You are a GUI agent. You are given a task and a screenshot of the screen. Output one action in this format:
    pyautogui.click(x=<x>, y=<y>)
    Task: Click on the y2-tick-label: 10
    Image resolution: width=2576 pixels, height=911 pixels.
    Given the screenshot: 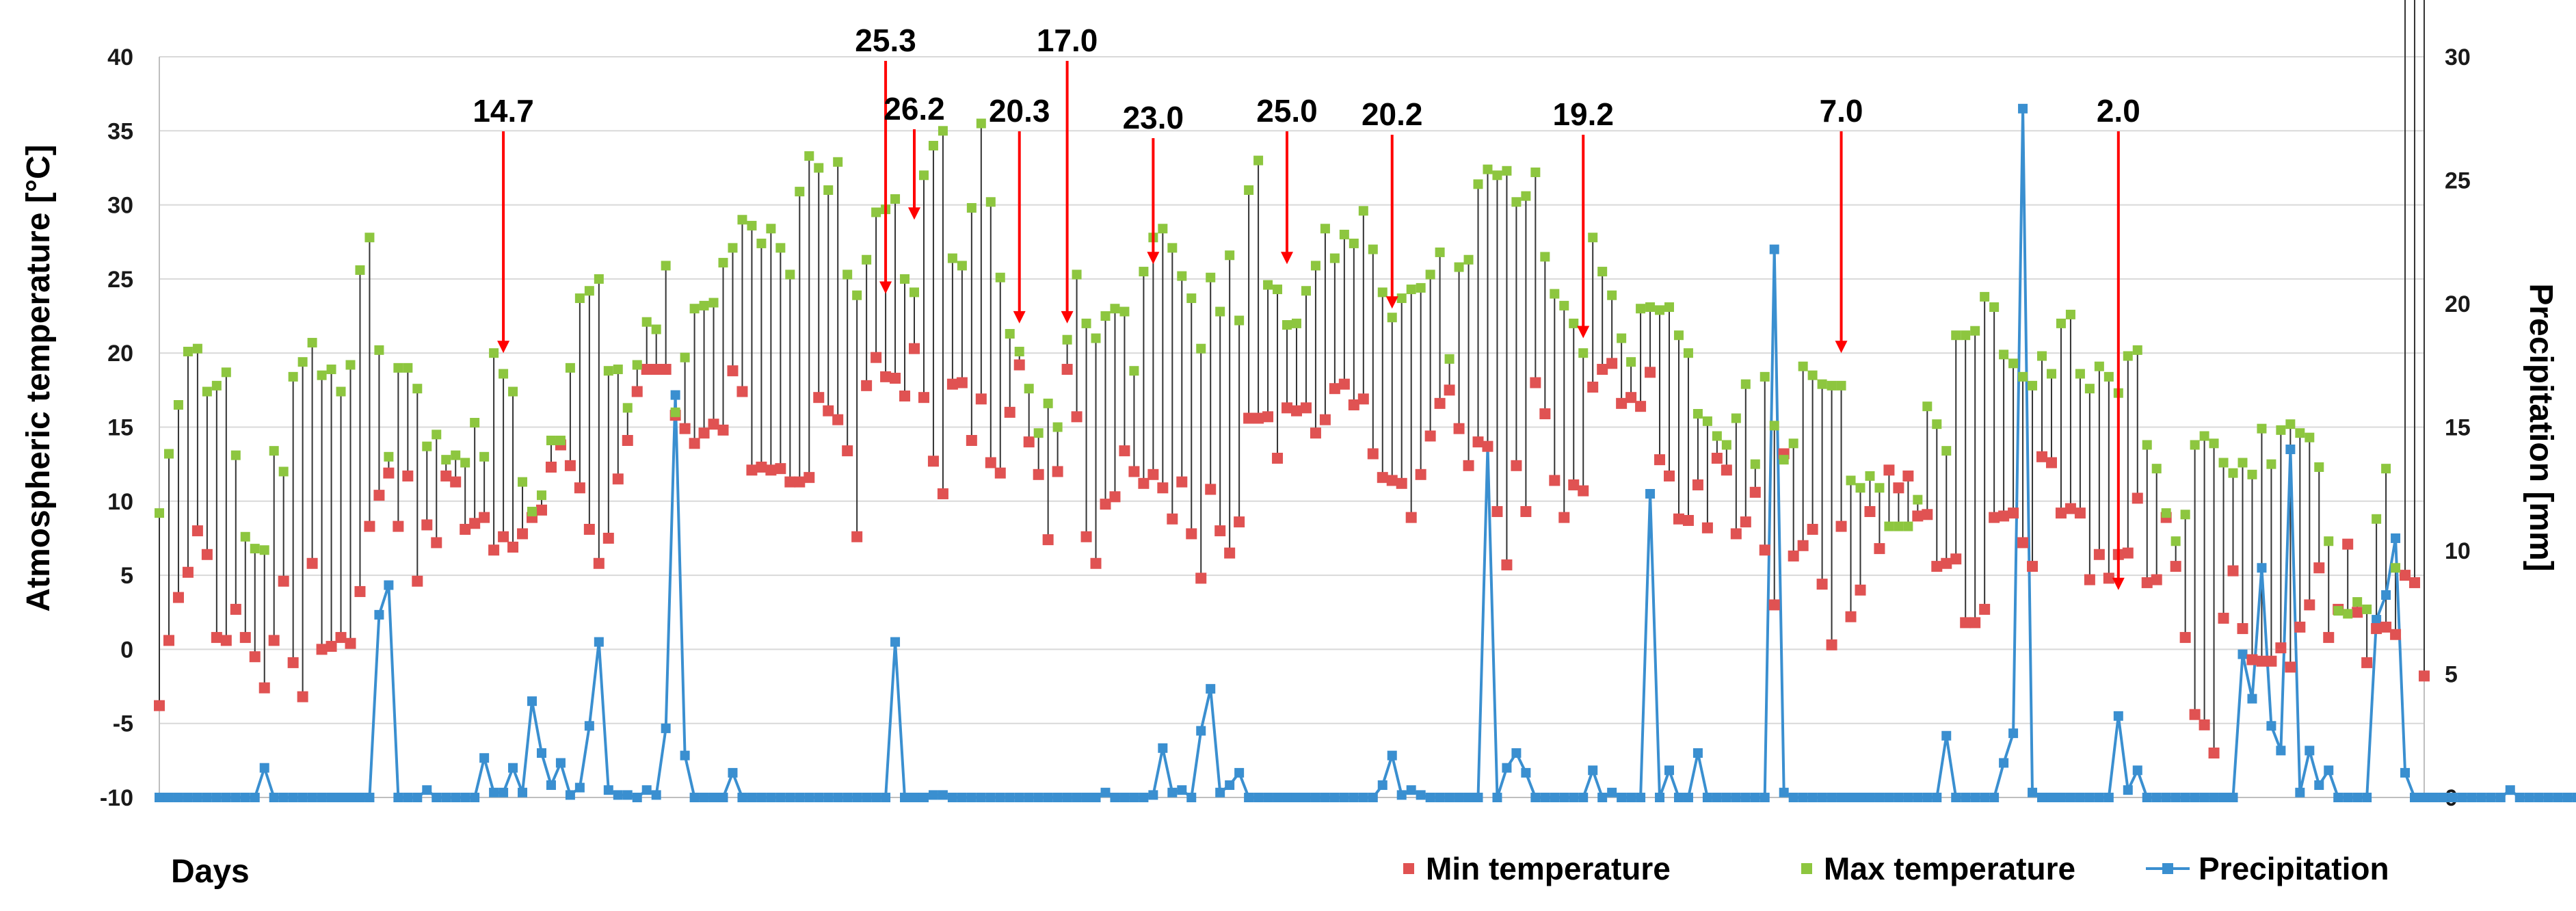 What is the action you would take?
    pyautogui.click(x=2458, y=551)
    